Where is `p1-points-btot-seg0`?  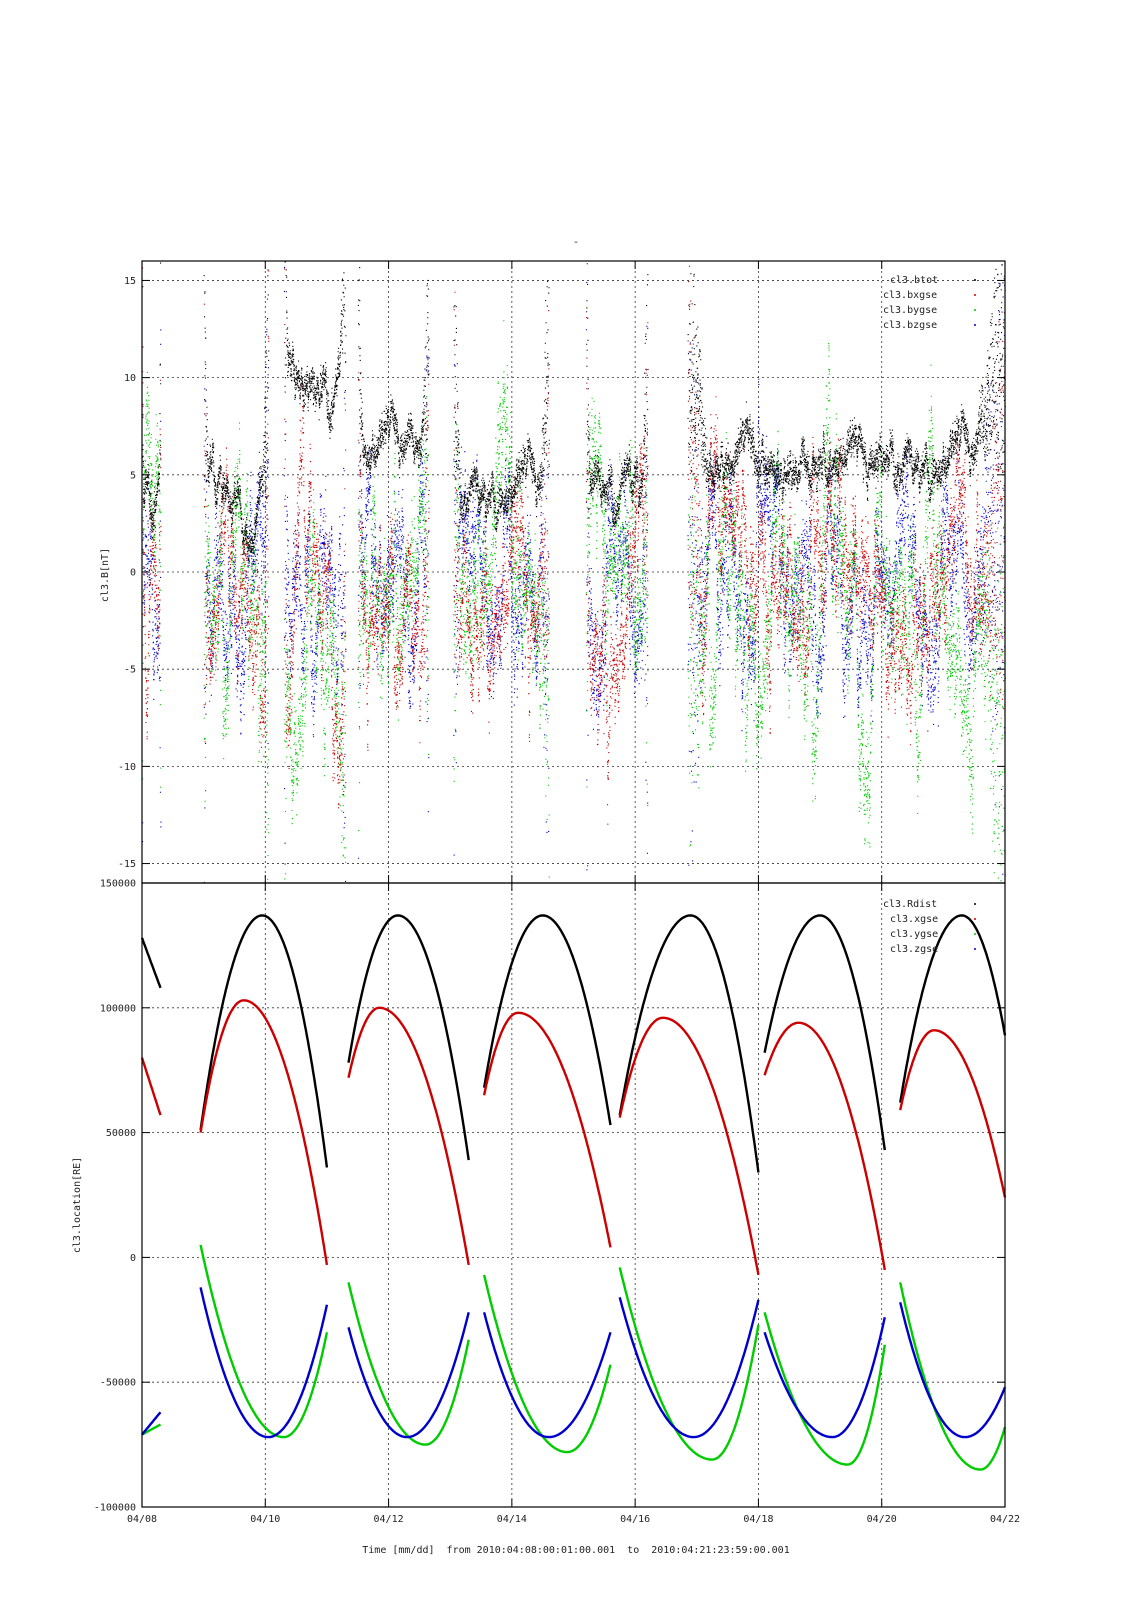
p1-points-btot-seg0 is located at coordinates (152, 400).